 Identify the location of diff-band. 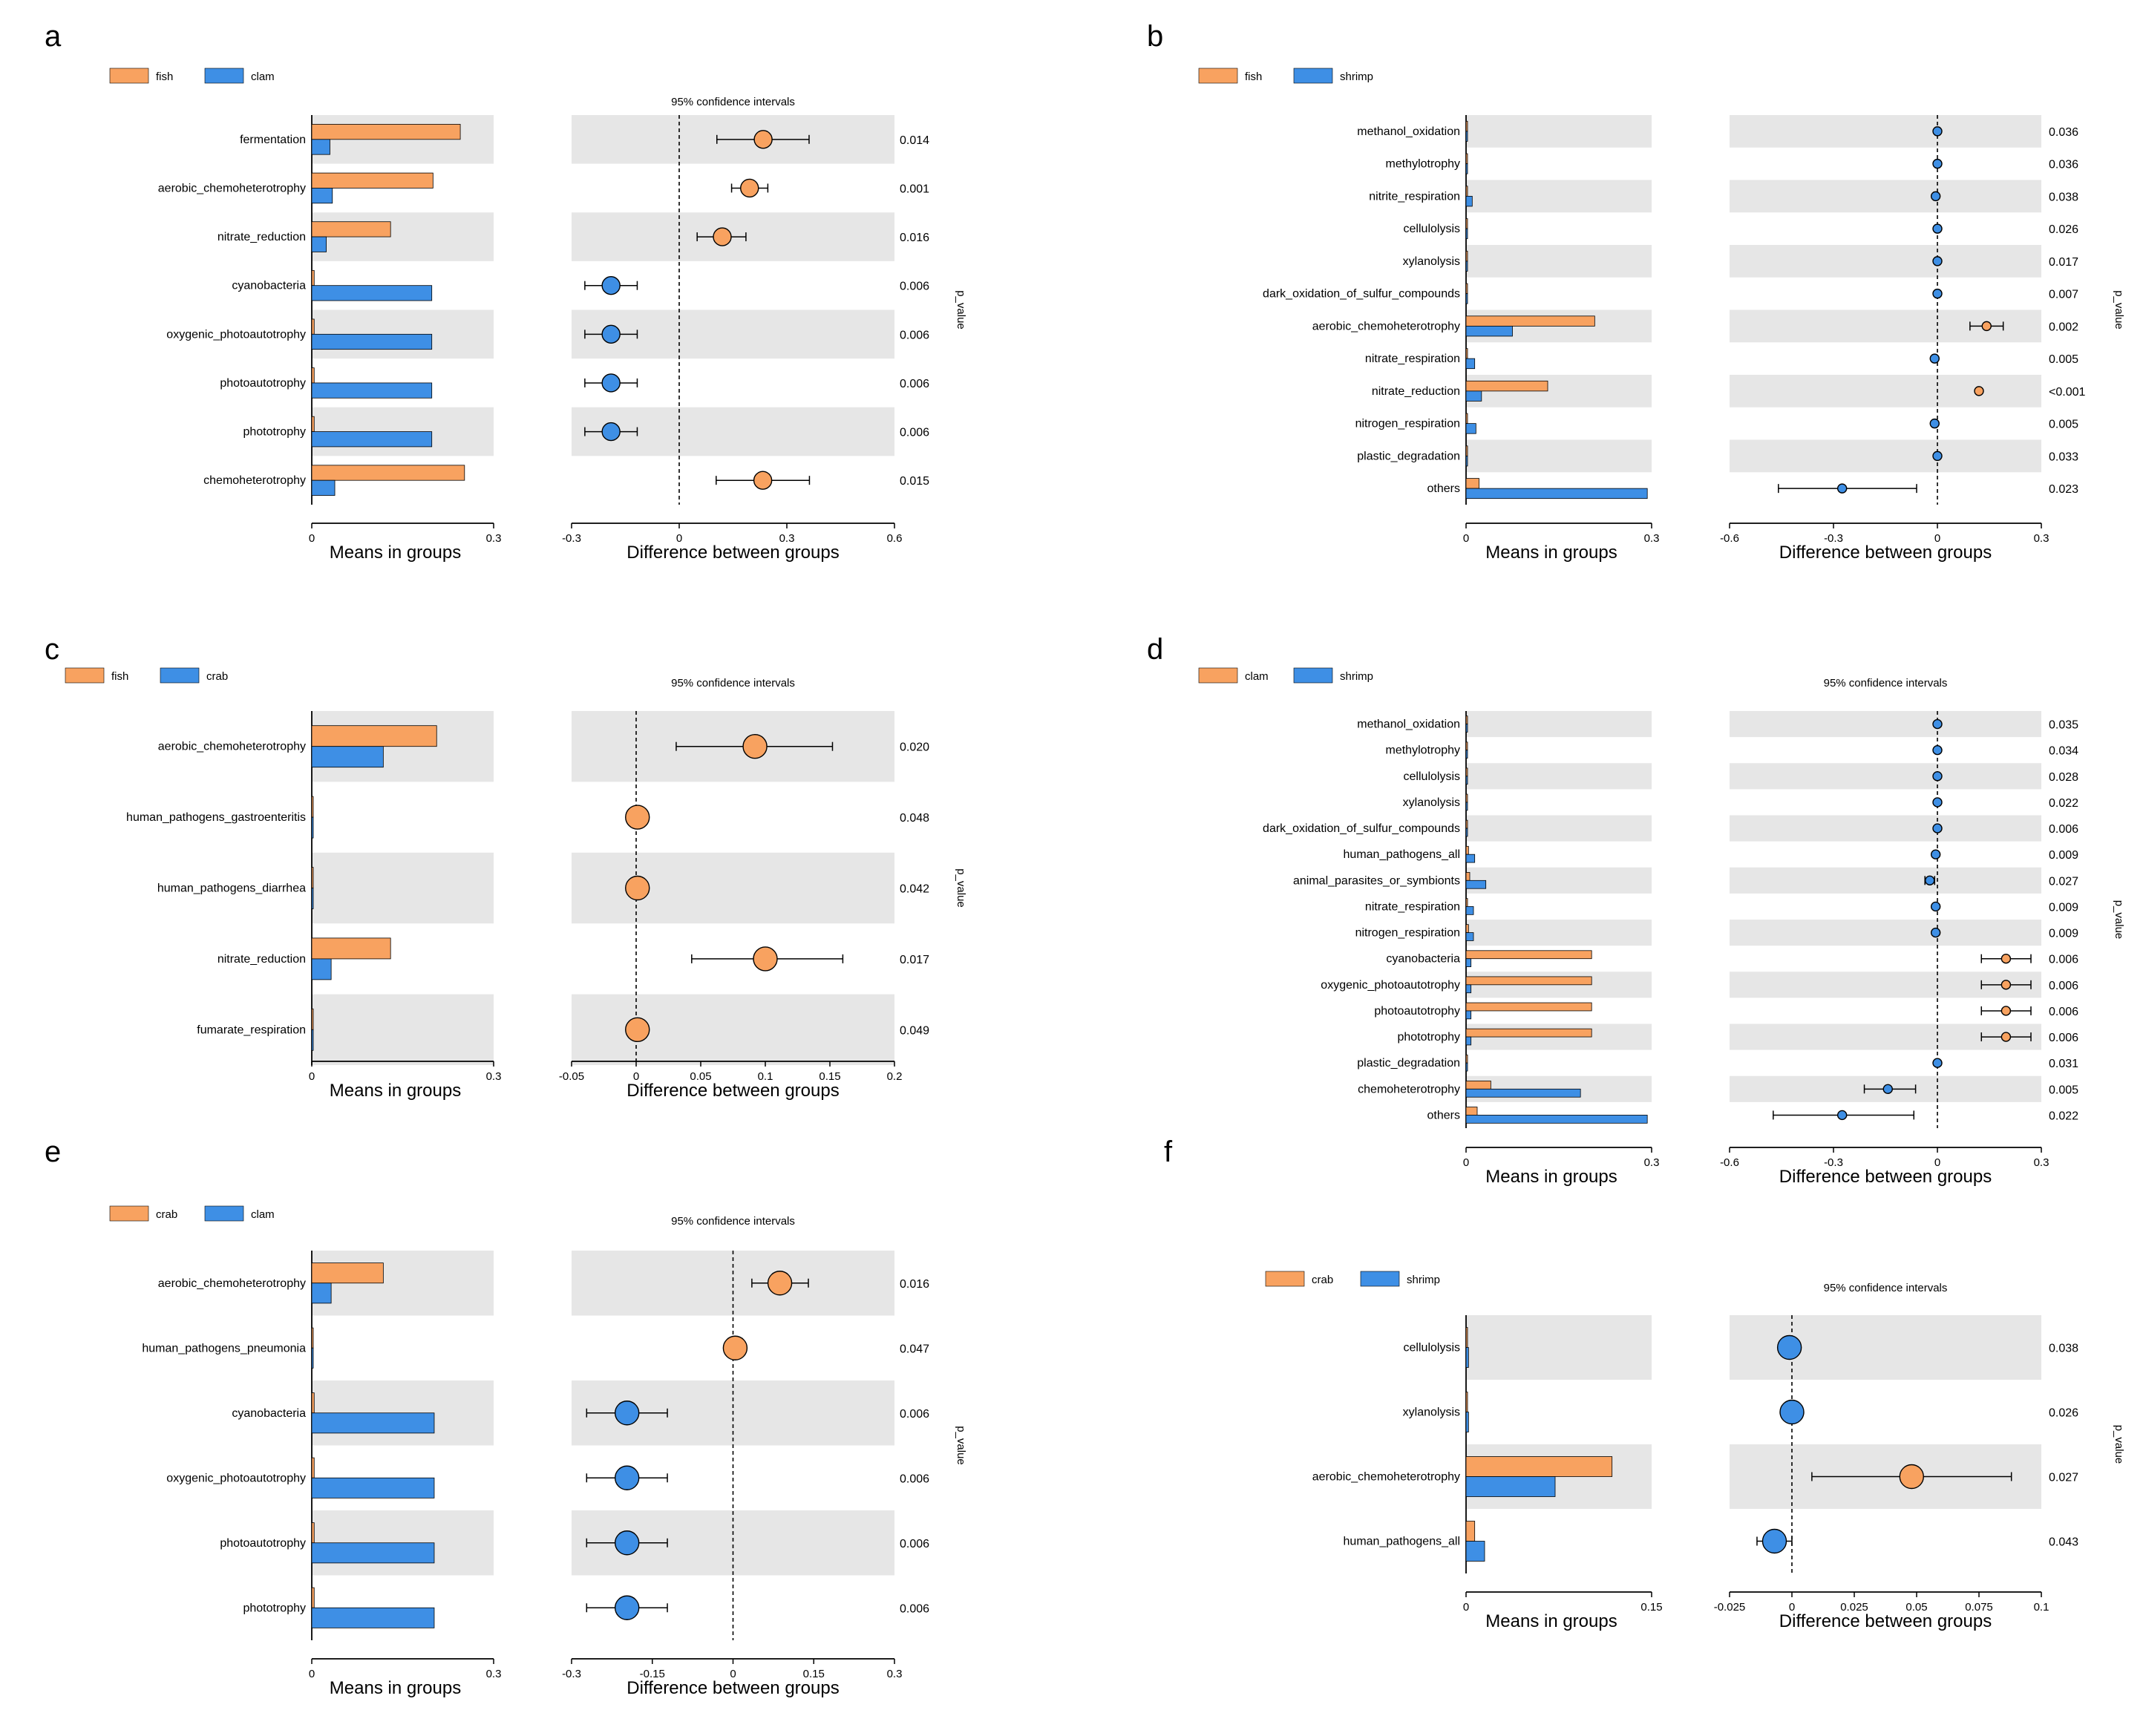
(1886, 196).